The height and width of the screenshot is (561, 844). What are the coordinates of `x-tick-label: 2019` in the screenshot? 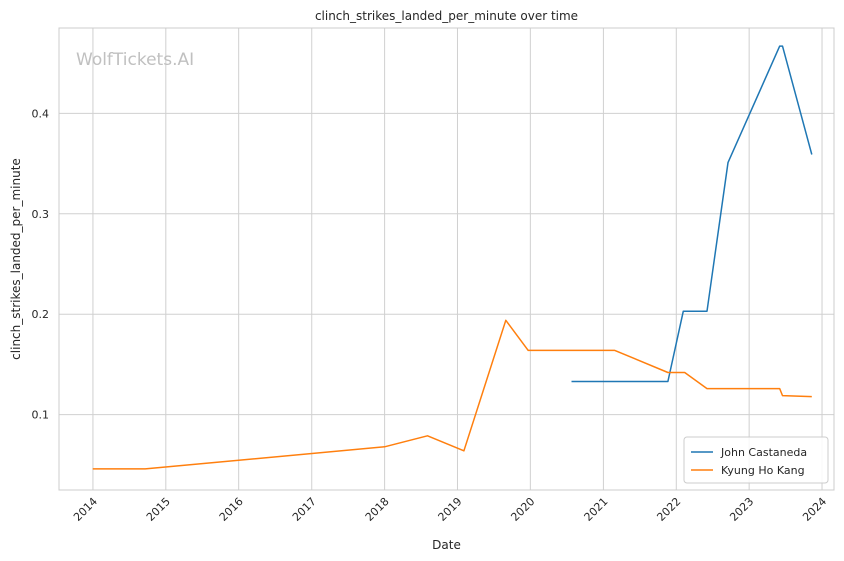 It's located at (450, 509).